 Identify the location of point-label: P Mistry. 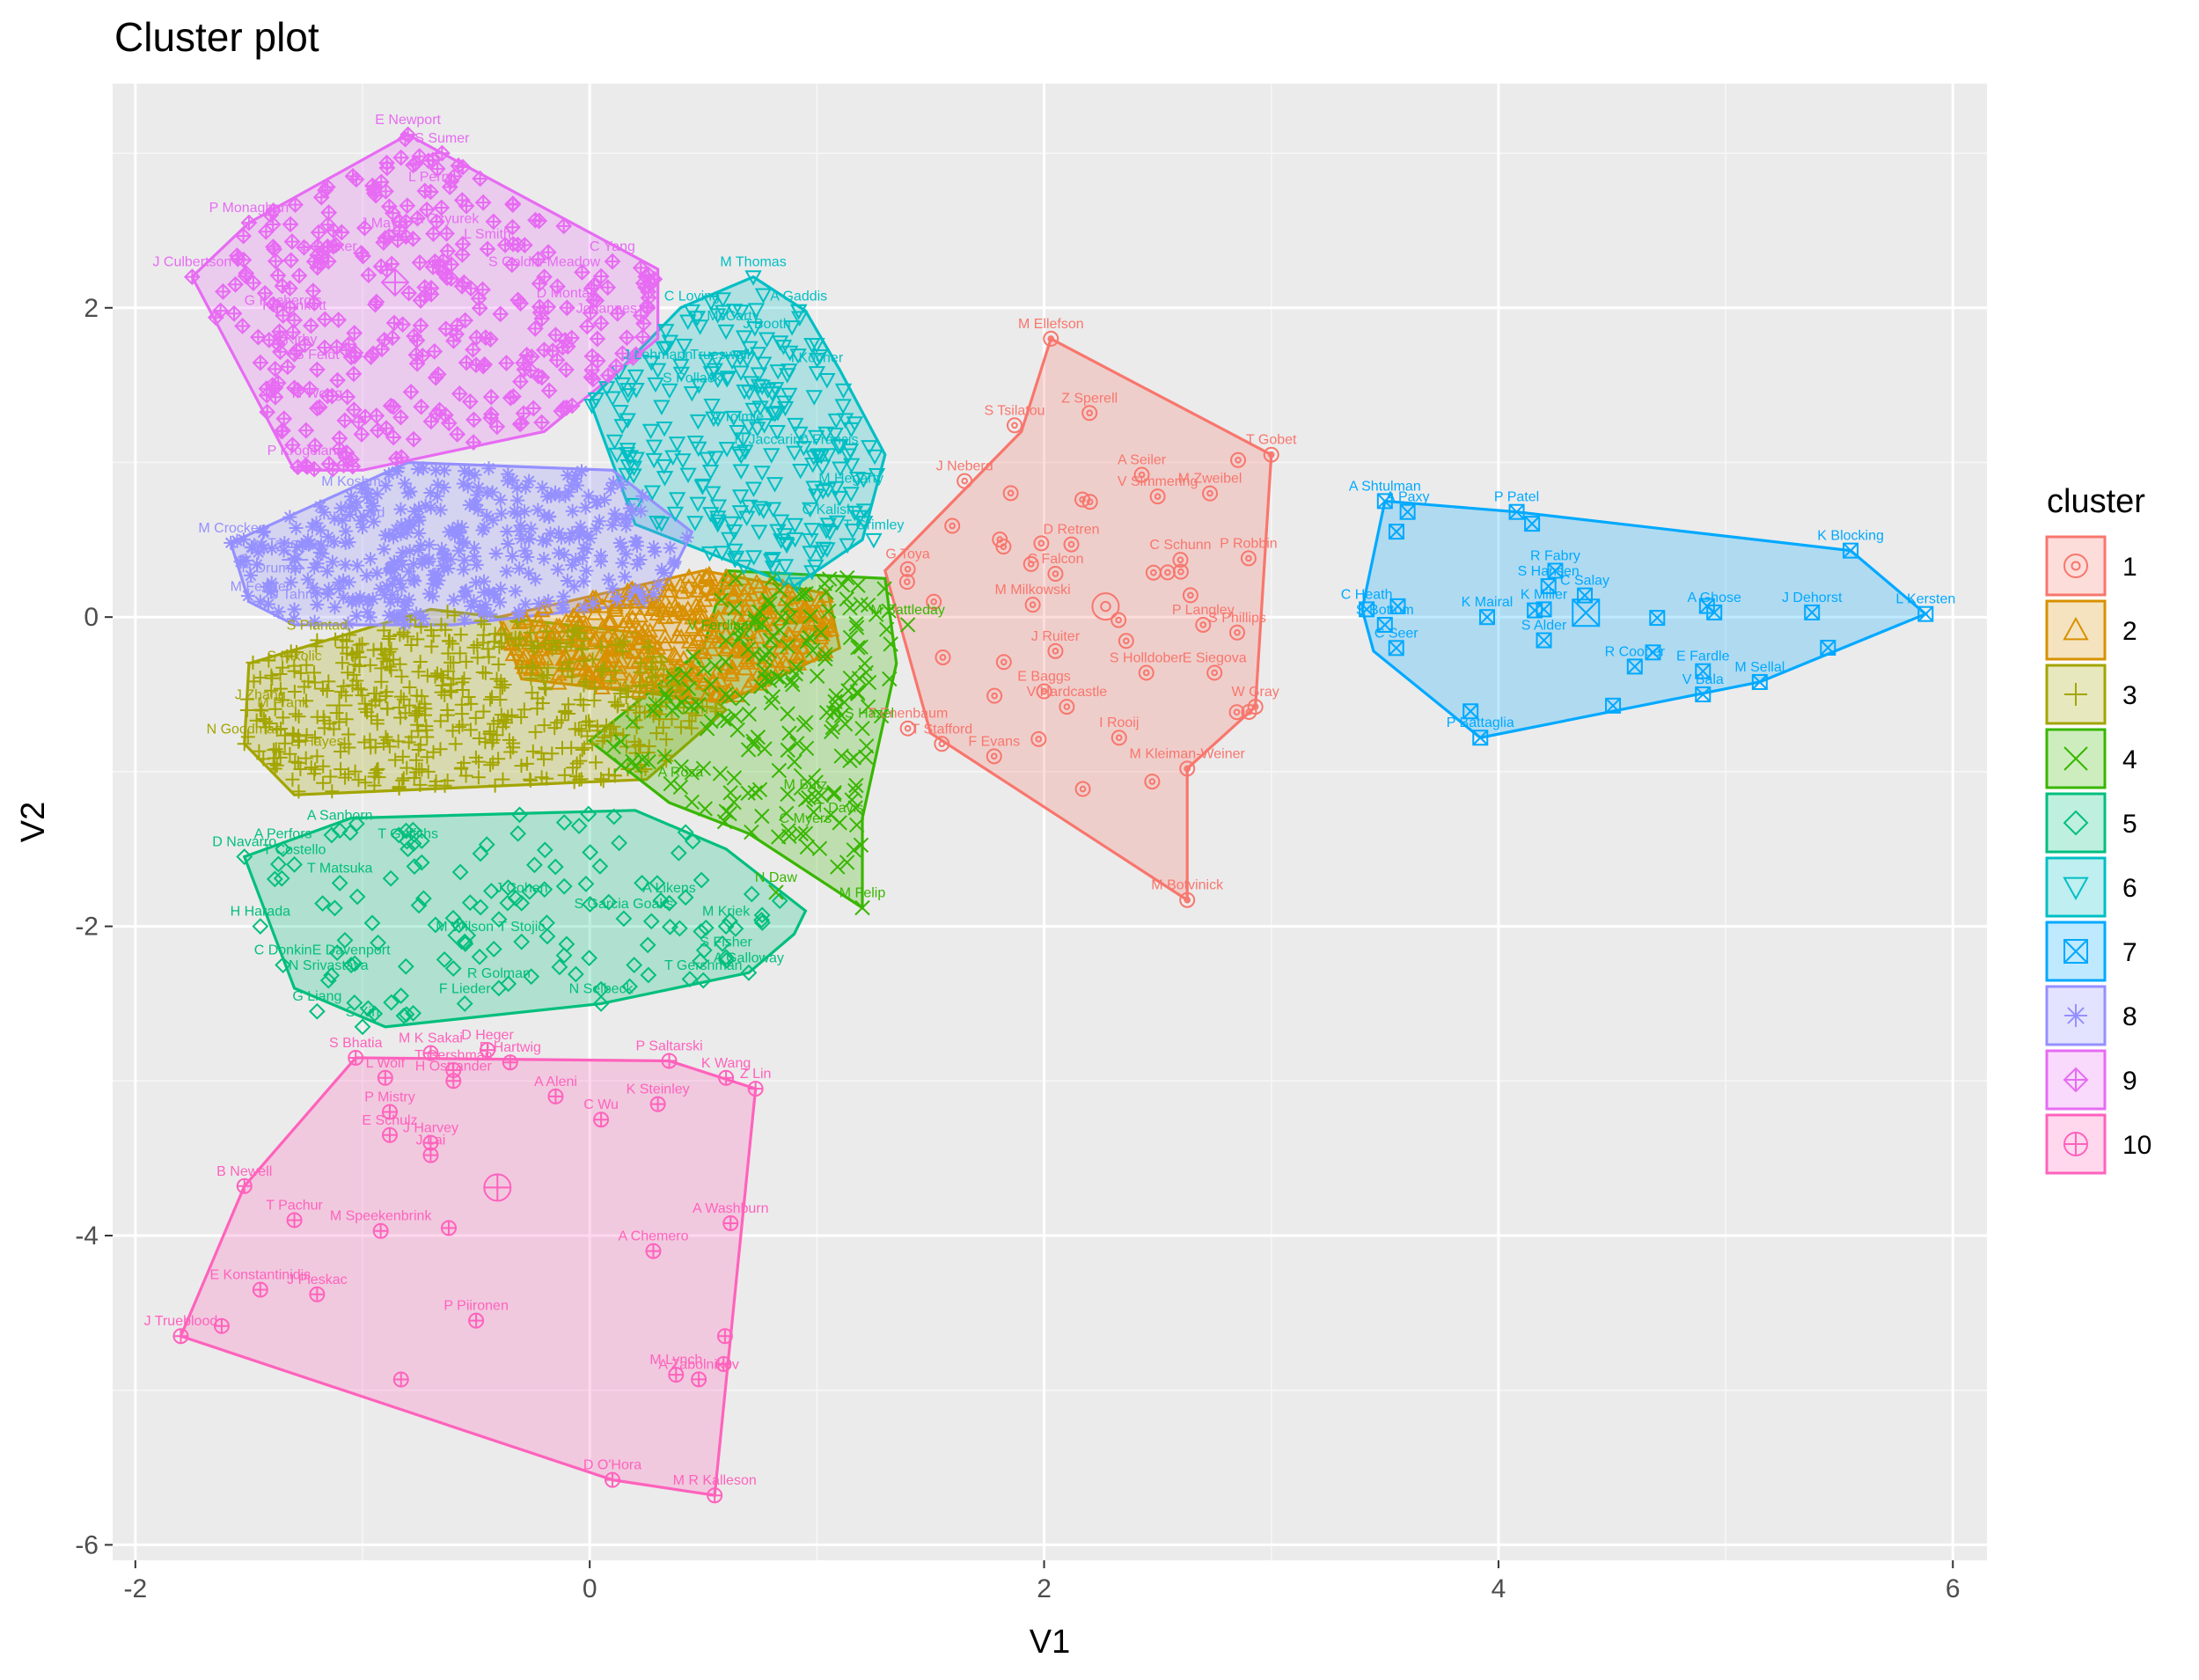
(389, 1096).